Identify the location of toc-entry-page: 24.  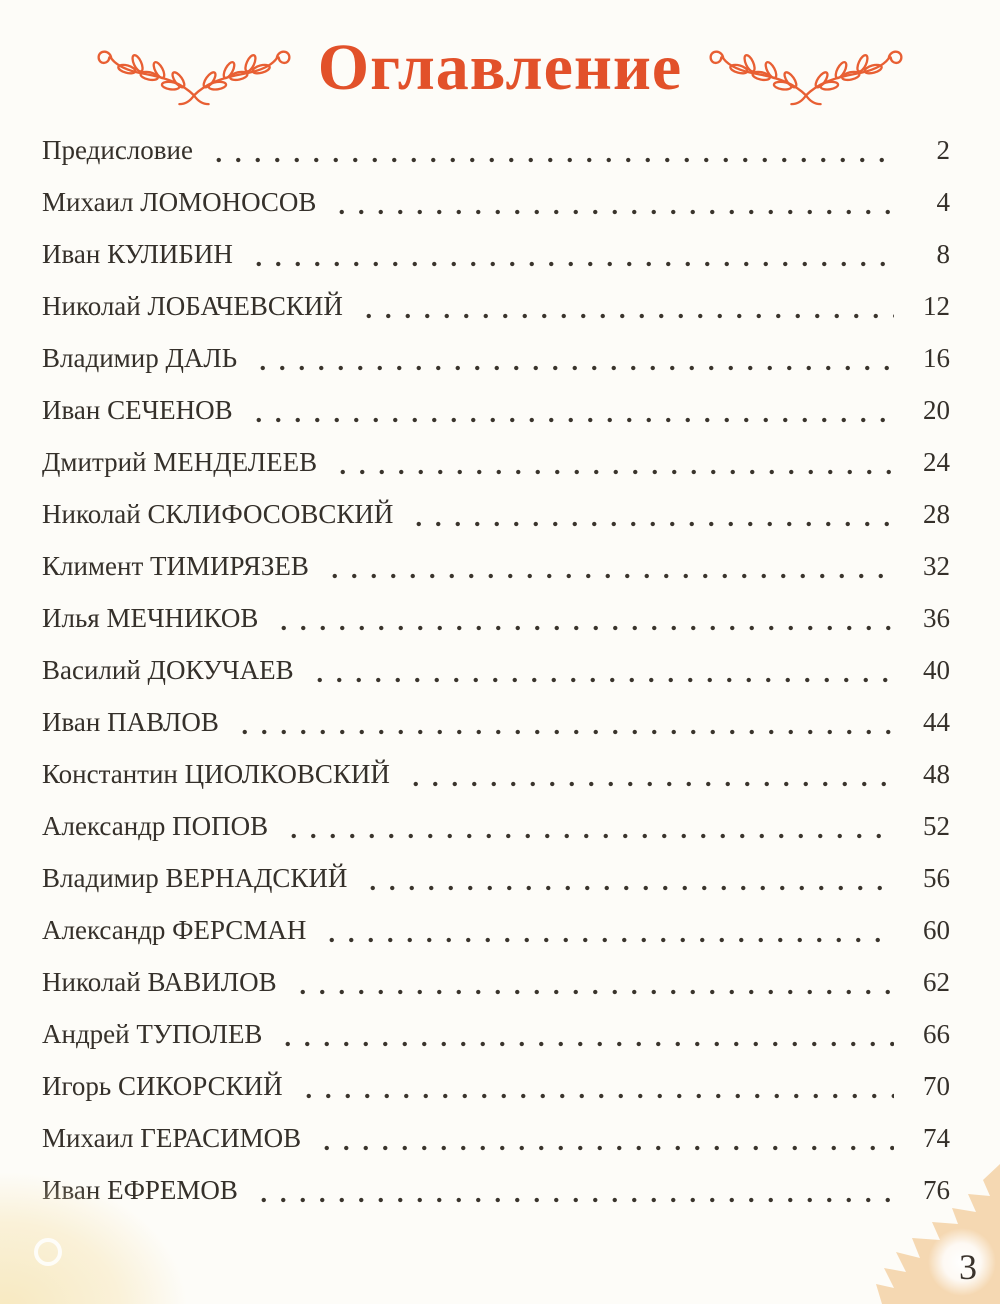
(936, 461).